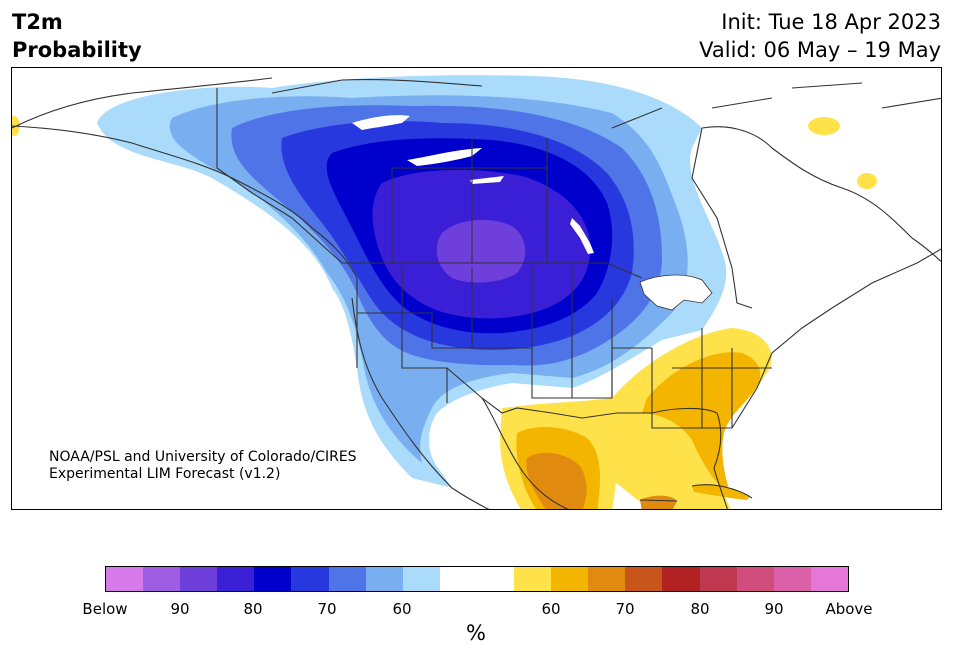  I want to click on warm-60-greenland, so click(824, 126).